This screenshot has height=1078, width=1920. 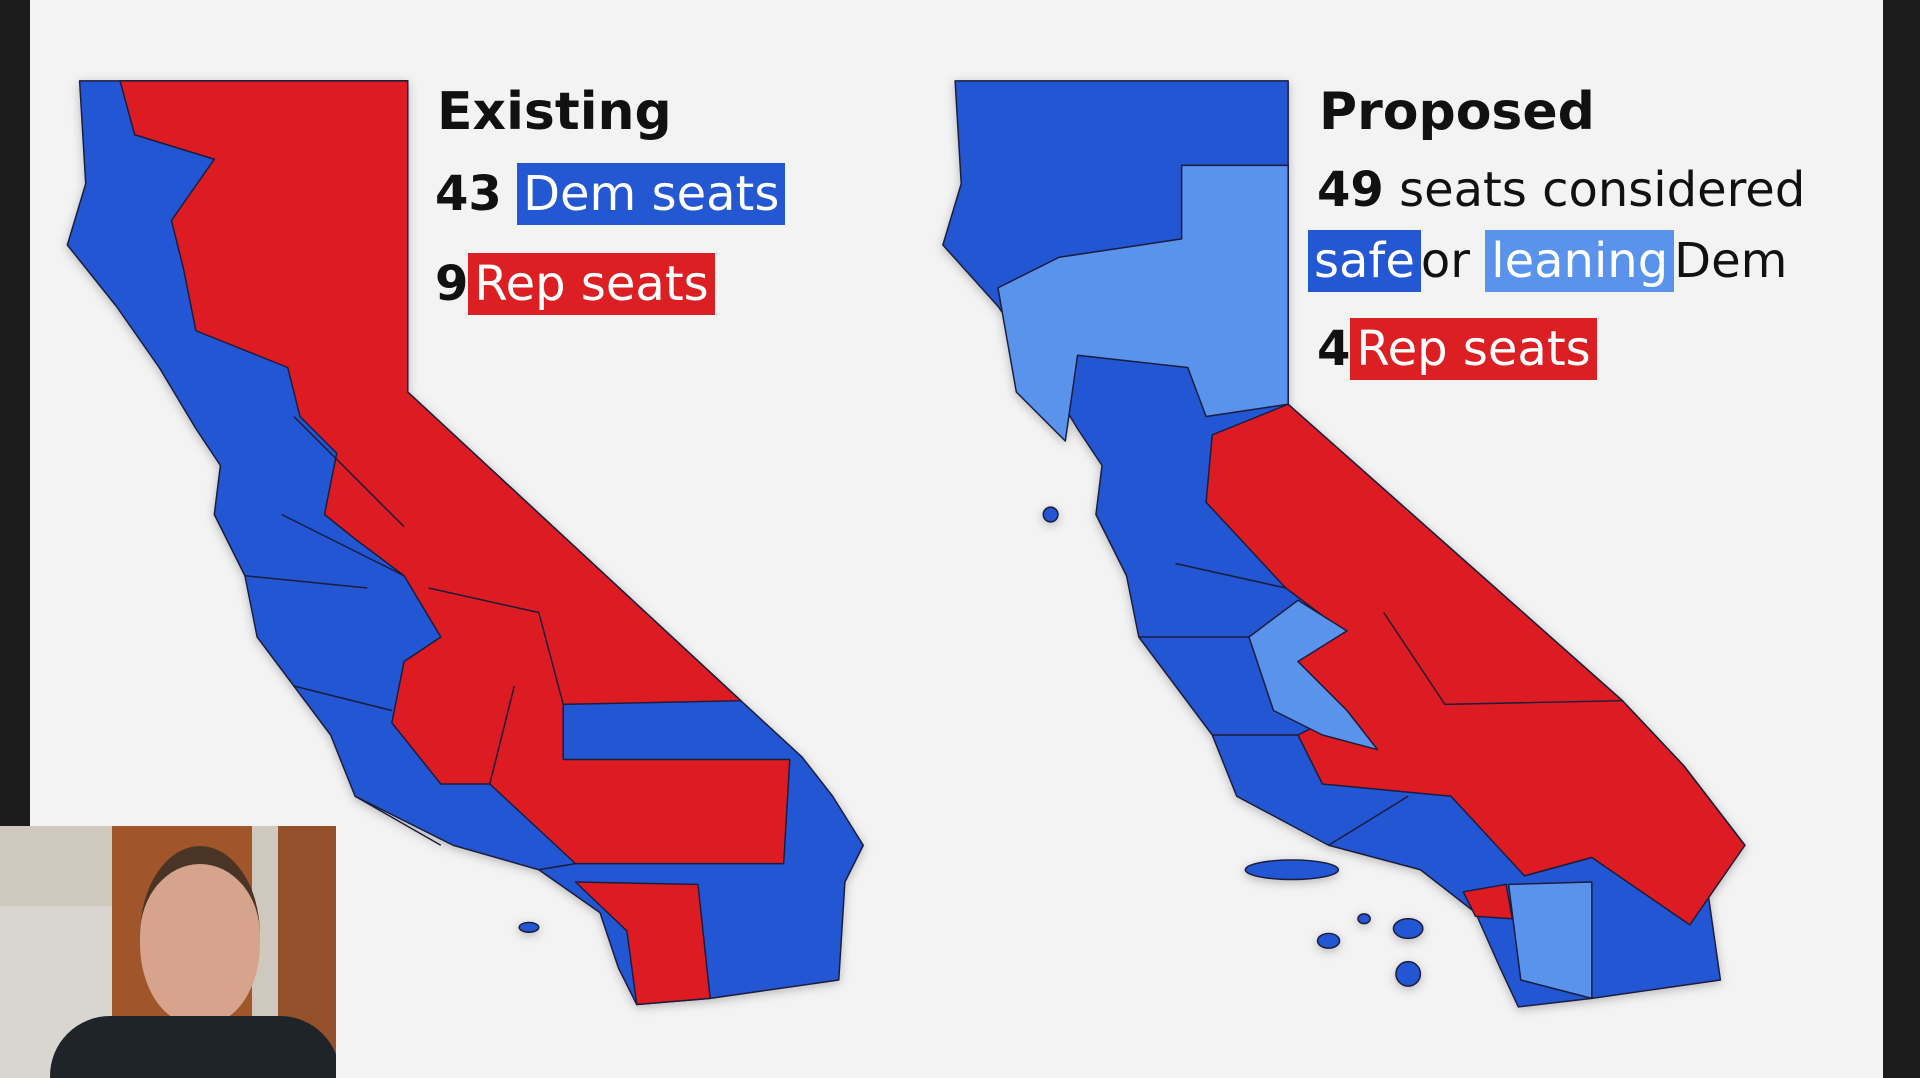 I want to click on existing-dem-count: 43, so click(x=468, y=194).